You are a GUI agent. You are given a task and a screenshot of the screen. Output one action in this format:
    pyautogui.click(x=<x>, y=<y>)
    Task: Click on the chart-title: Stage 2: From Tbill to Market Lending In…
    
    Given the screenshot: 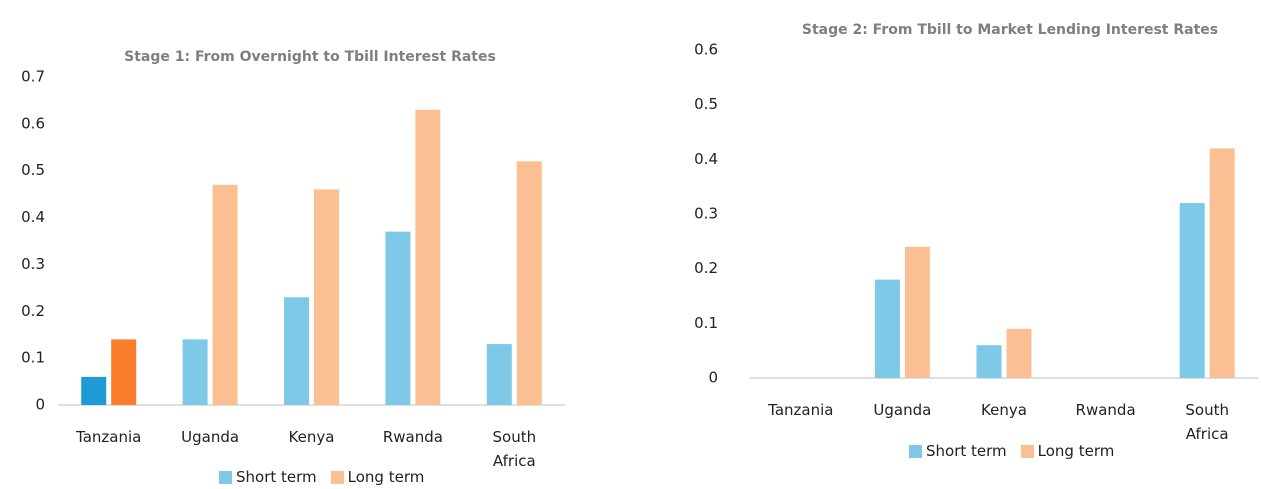 What is the action you would take?
    pyautogui.click(x=1010, y=30)
    